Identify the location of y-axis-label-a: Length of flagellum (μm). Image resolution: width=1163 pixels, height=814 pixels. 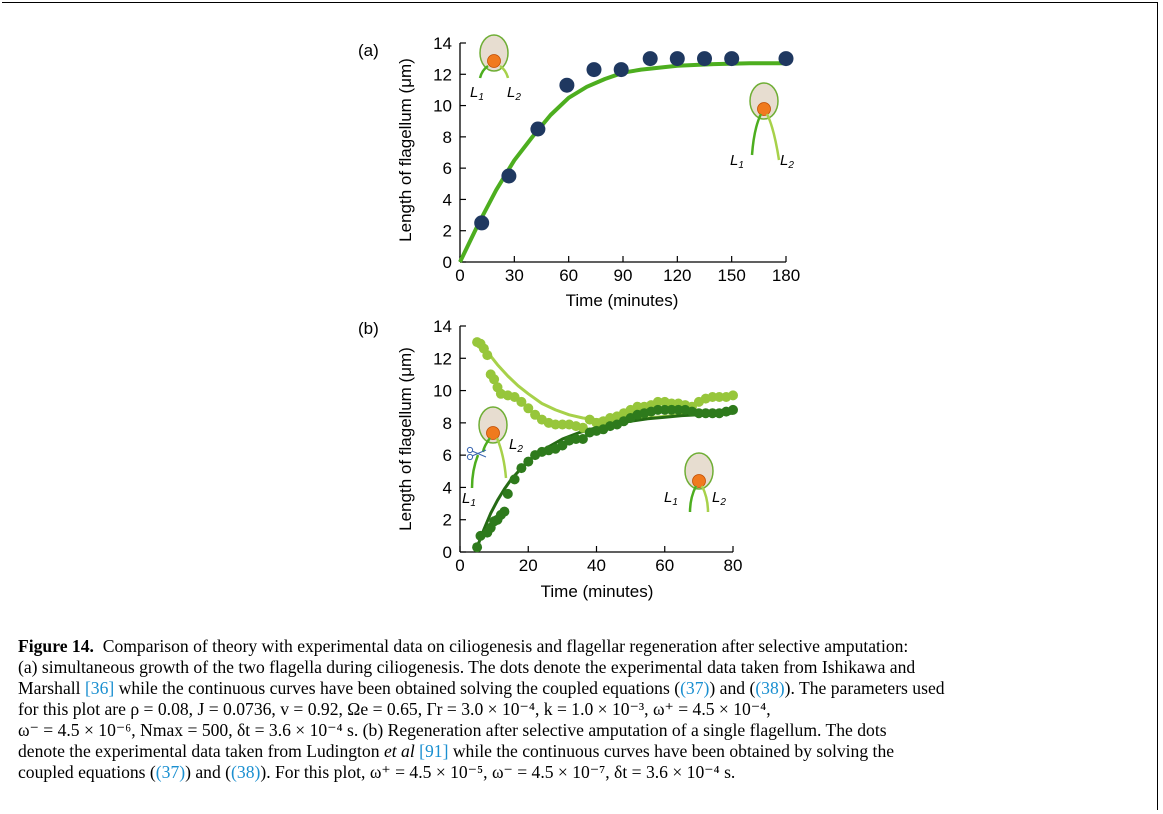
(405, 150).